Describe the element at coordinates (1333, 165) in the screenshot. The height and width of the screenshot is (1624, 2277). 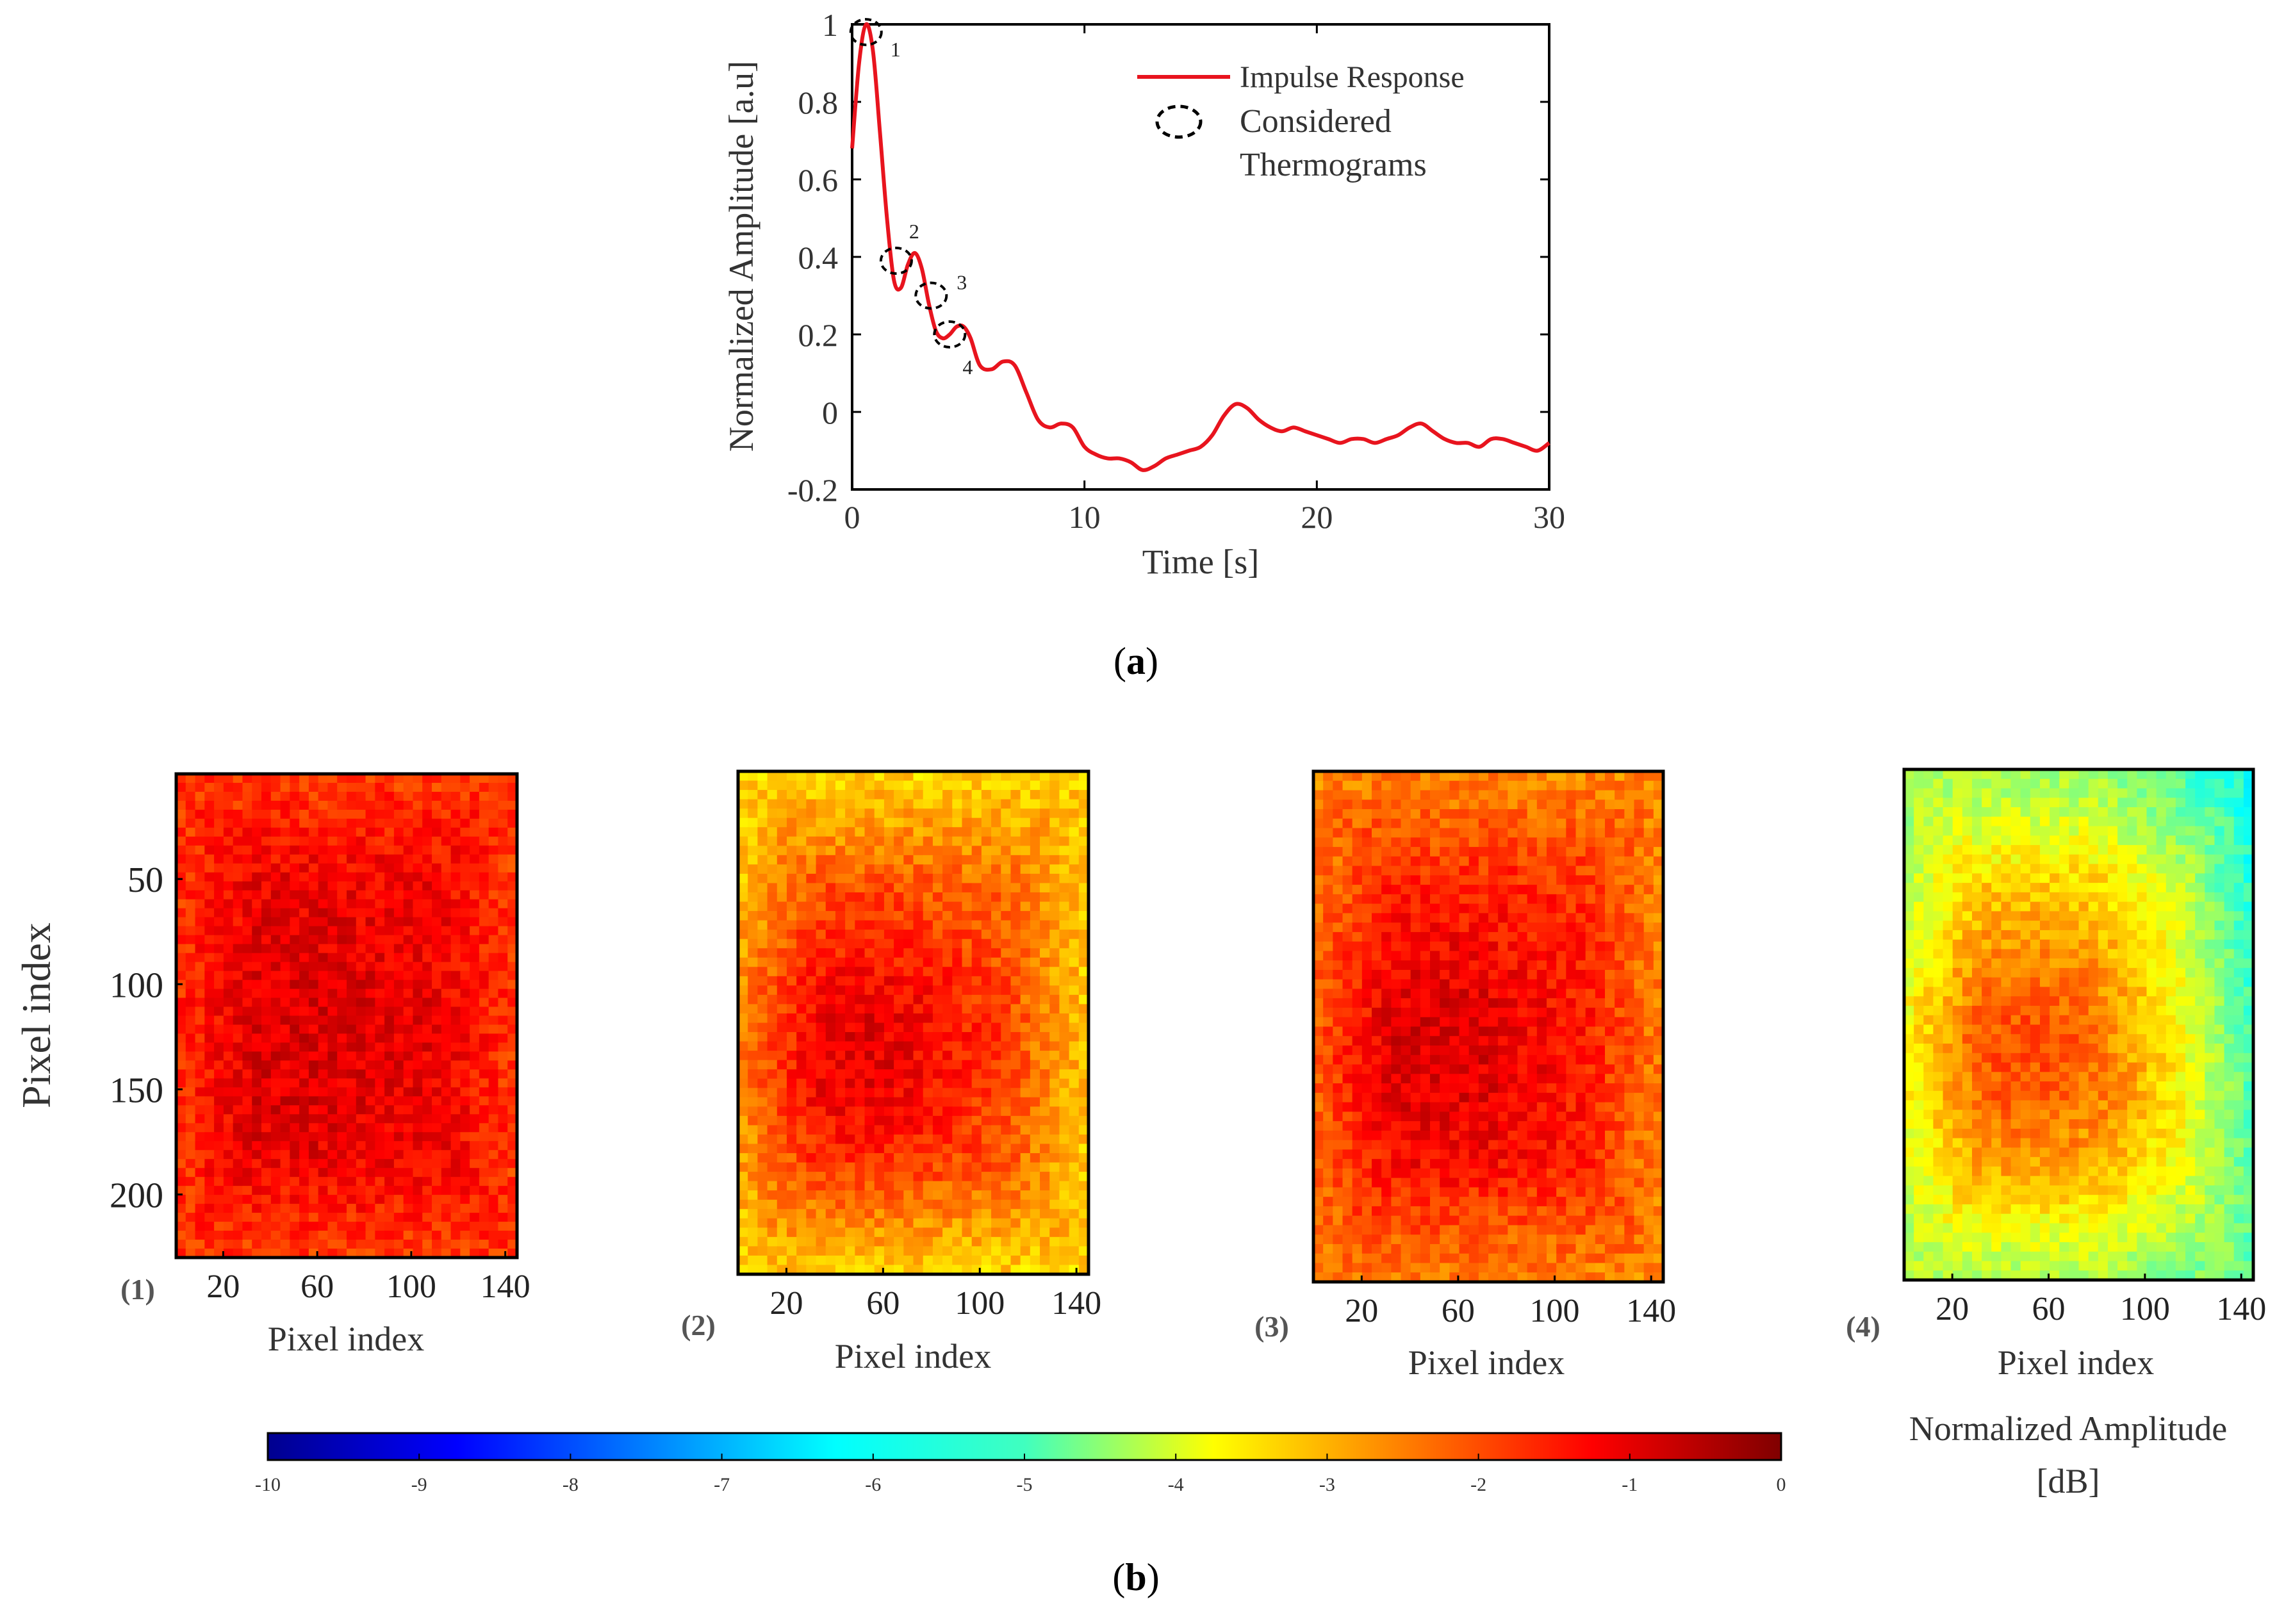
I see `legend-thermograms-label: Thermograms` at that location.